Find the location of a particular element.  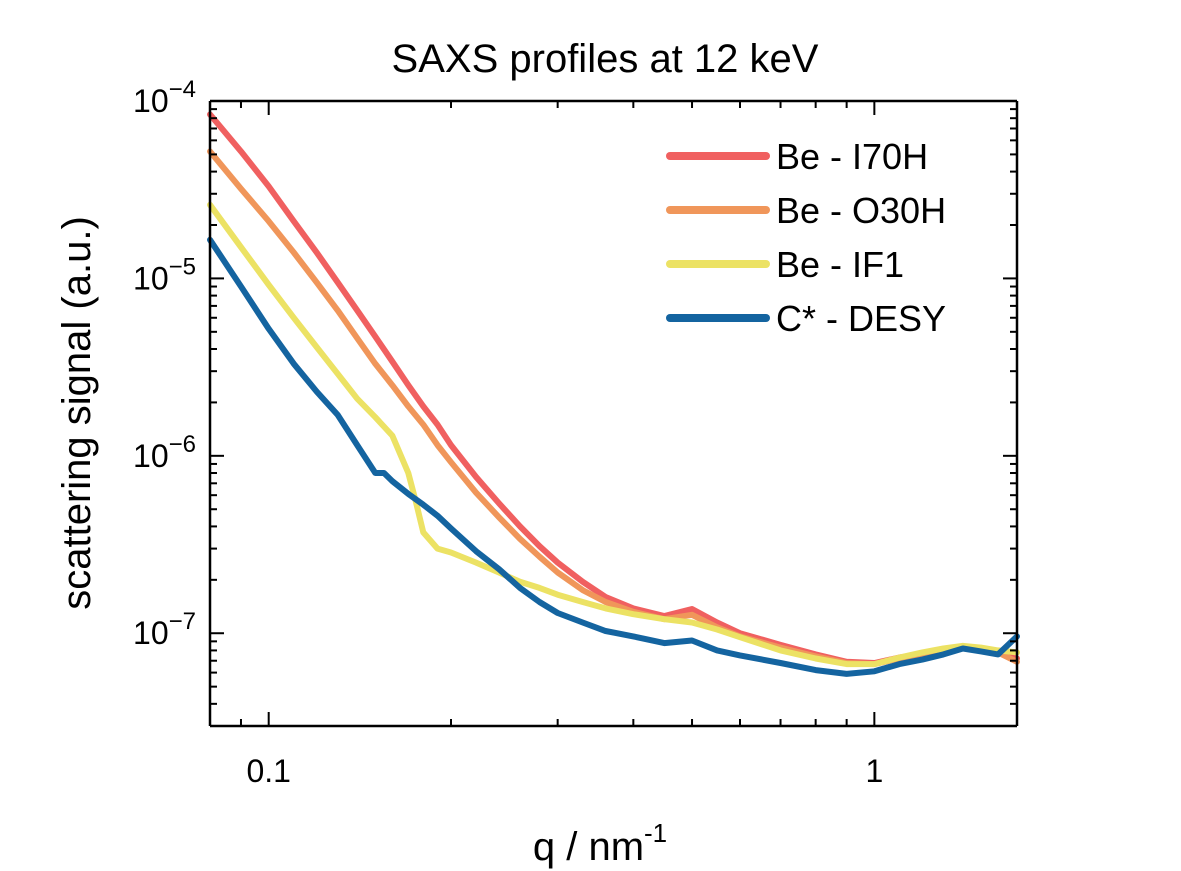

x-tick-label-1: 0.1 is located at coordinates (268, 771).